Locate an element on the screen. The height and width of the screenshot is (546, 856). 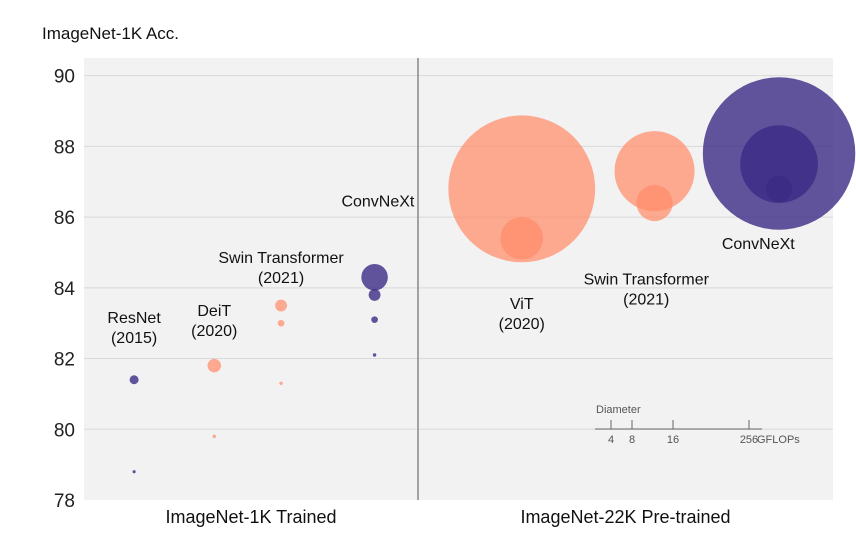
y-tick-label: 80 is located at coordinates (64, 430).